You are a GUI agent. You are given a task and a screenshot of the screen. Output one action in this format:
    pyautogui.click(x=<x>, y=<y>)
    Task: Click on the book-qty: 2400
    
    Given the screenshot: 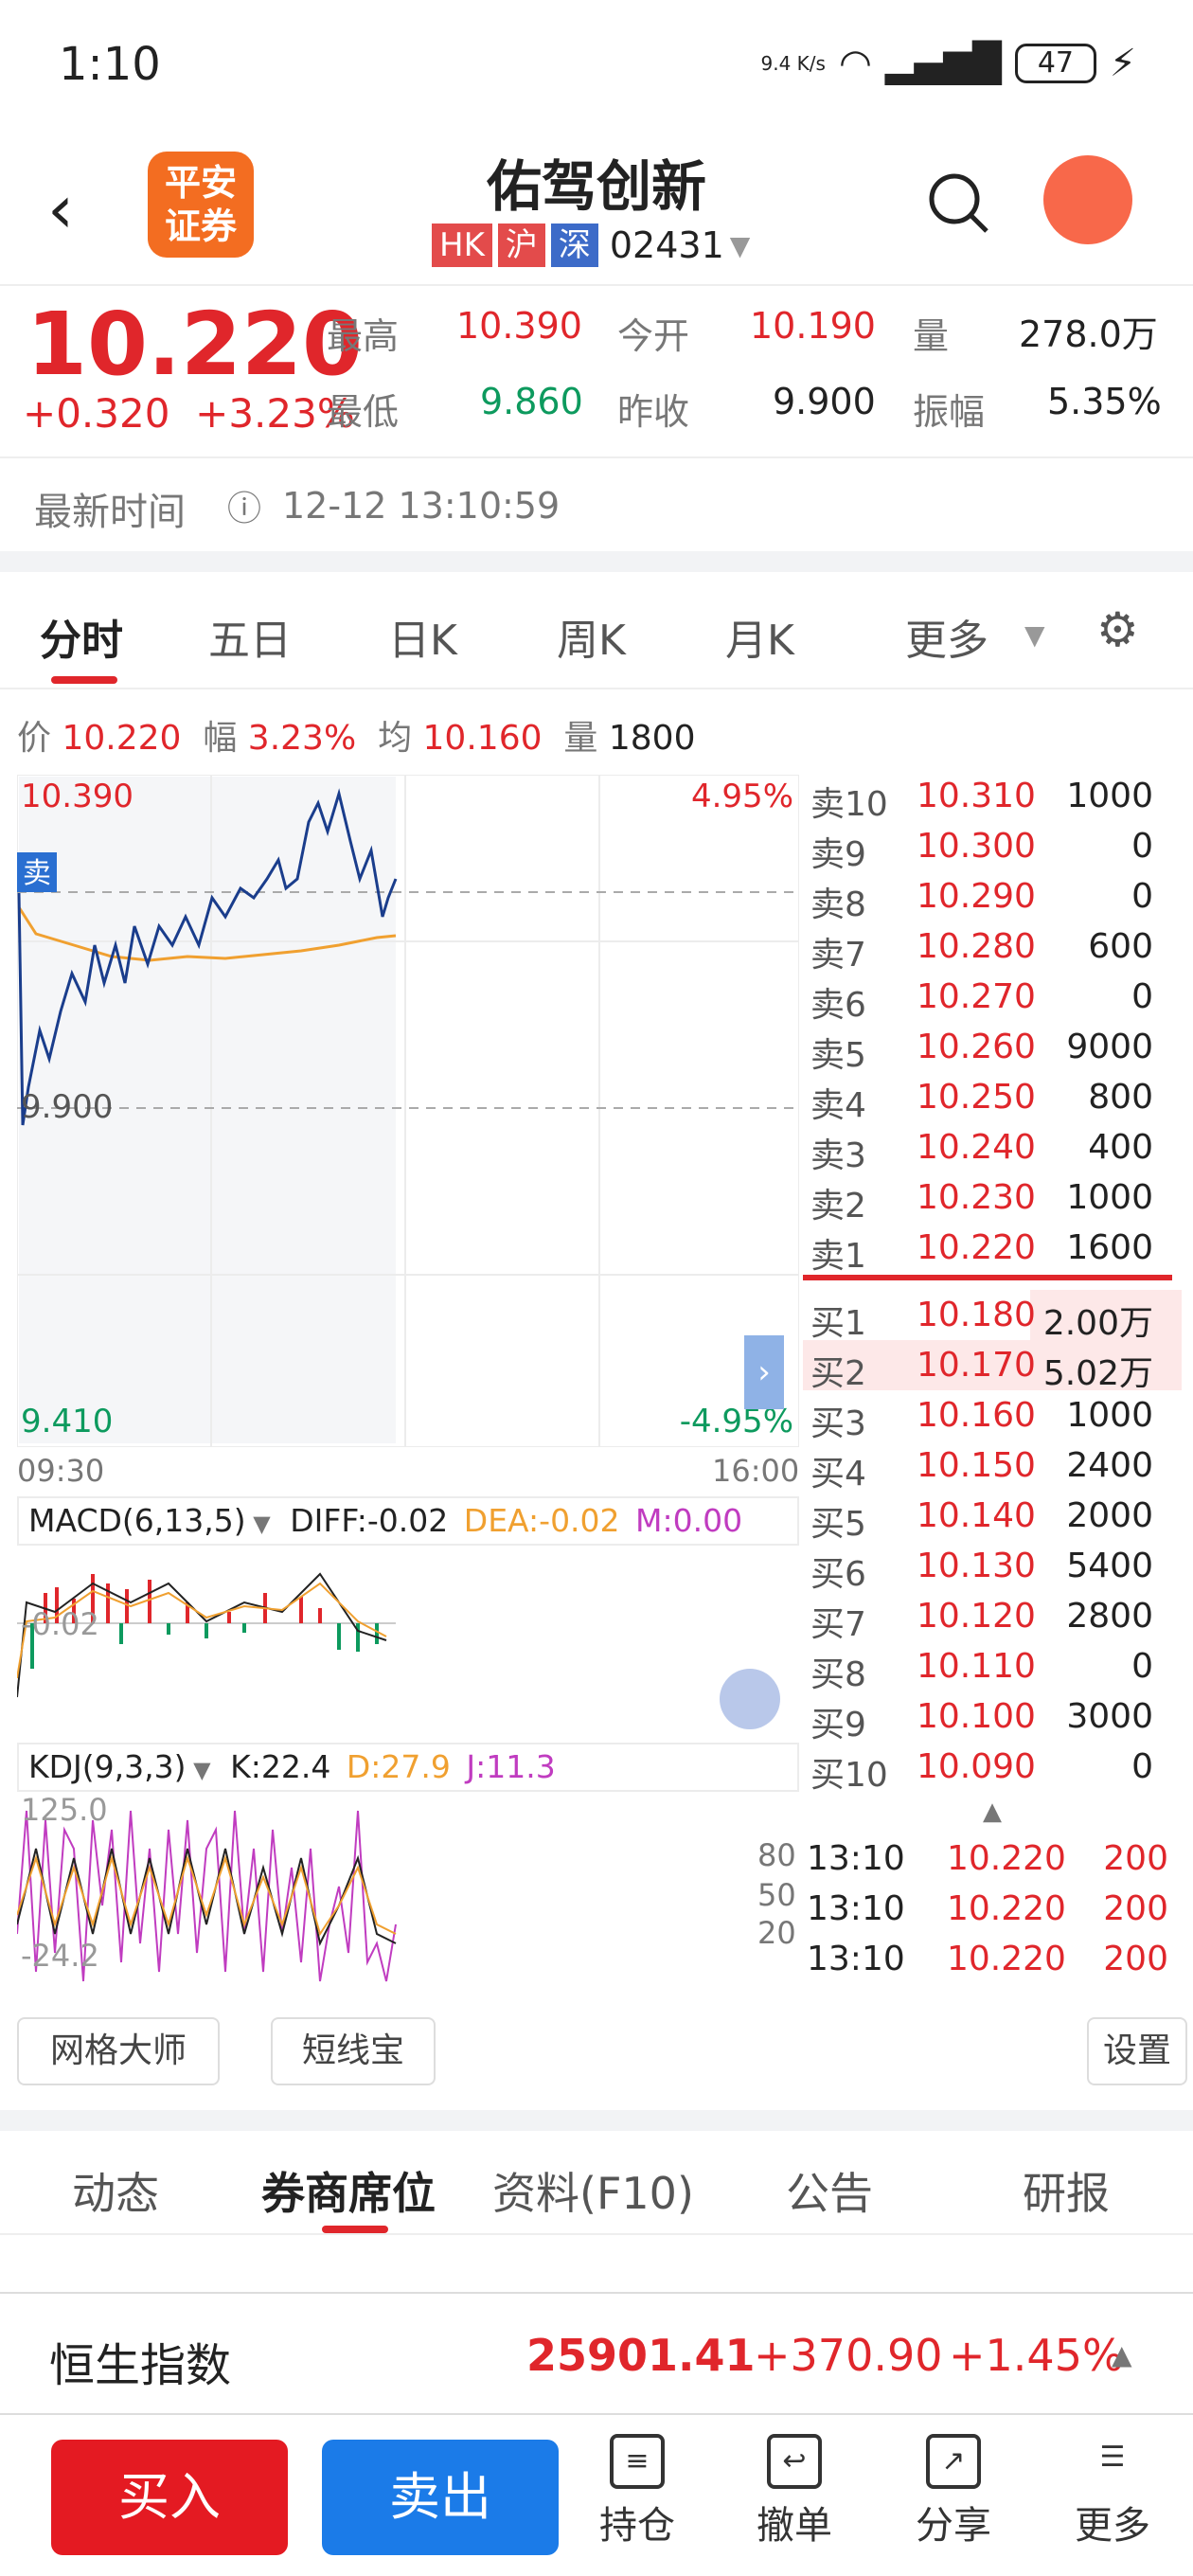 What is the action you would take?
    pyautogui.click(x=1109, y=1465)
    